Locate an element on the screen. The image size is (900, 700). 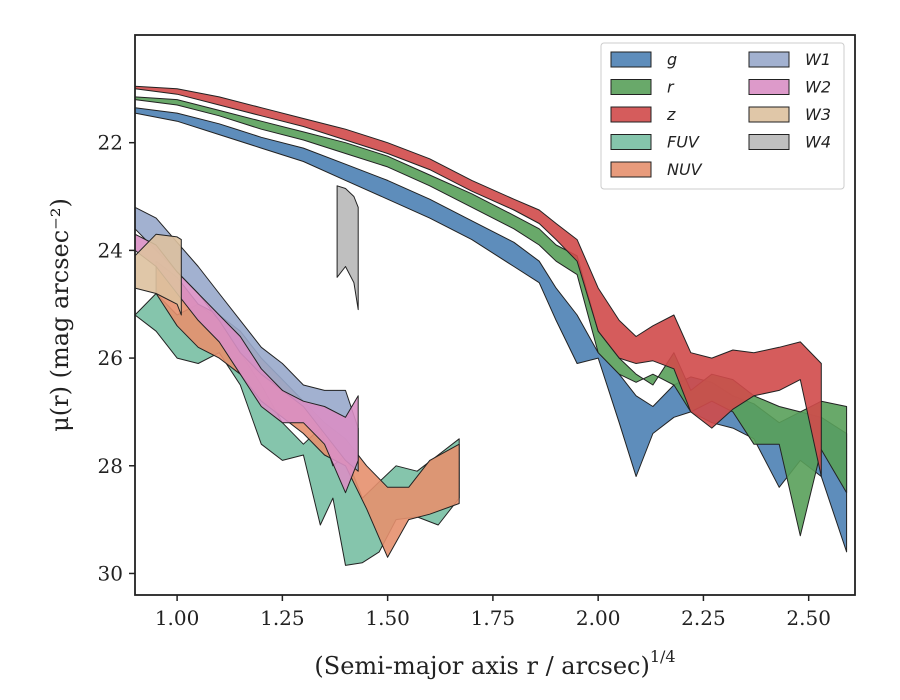
y-tick-label: 28 is located at coordinates (110, 466).